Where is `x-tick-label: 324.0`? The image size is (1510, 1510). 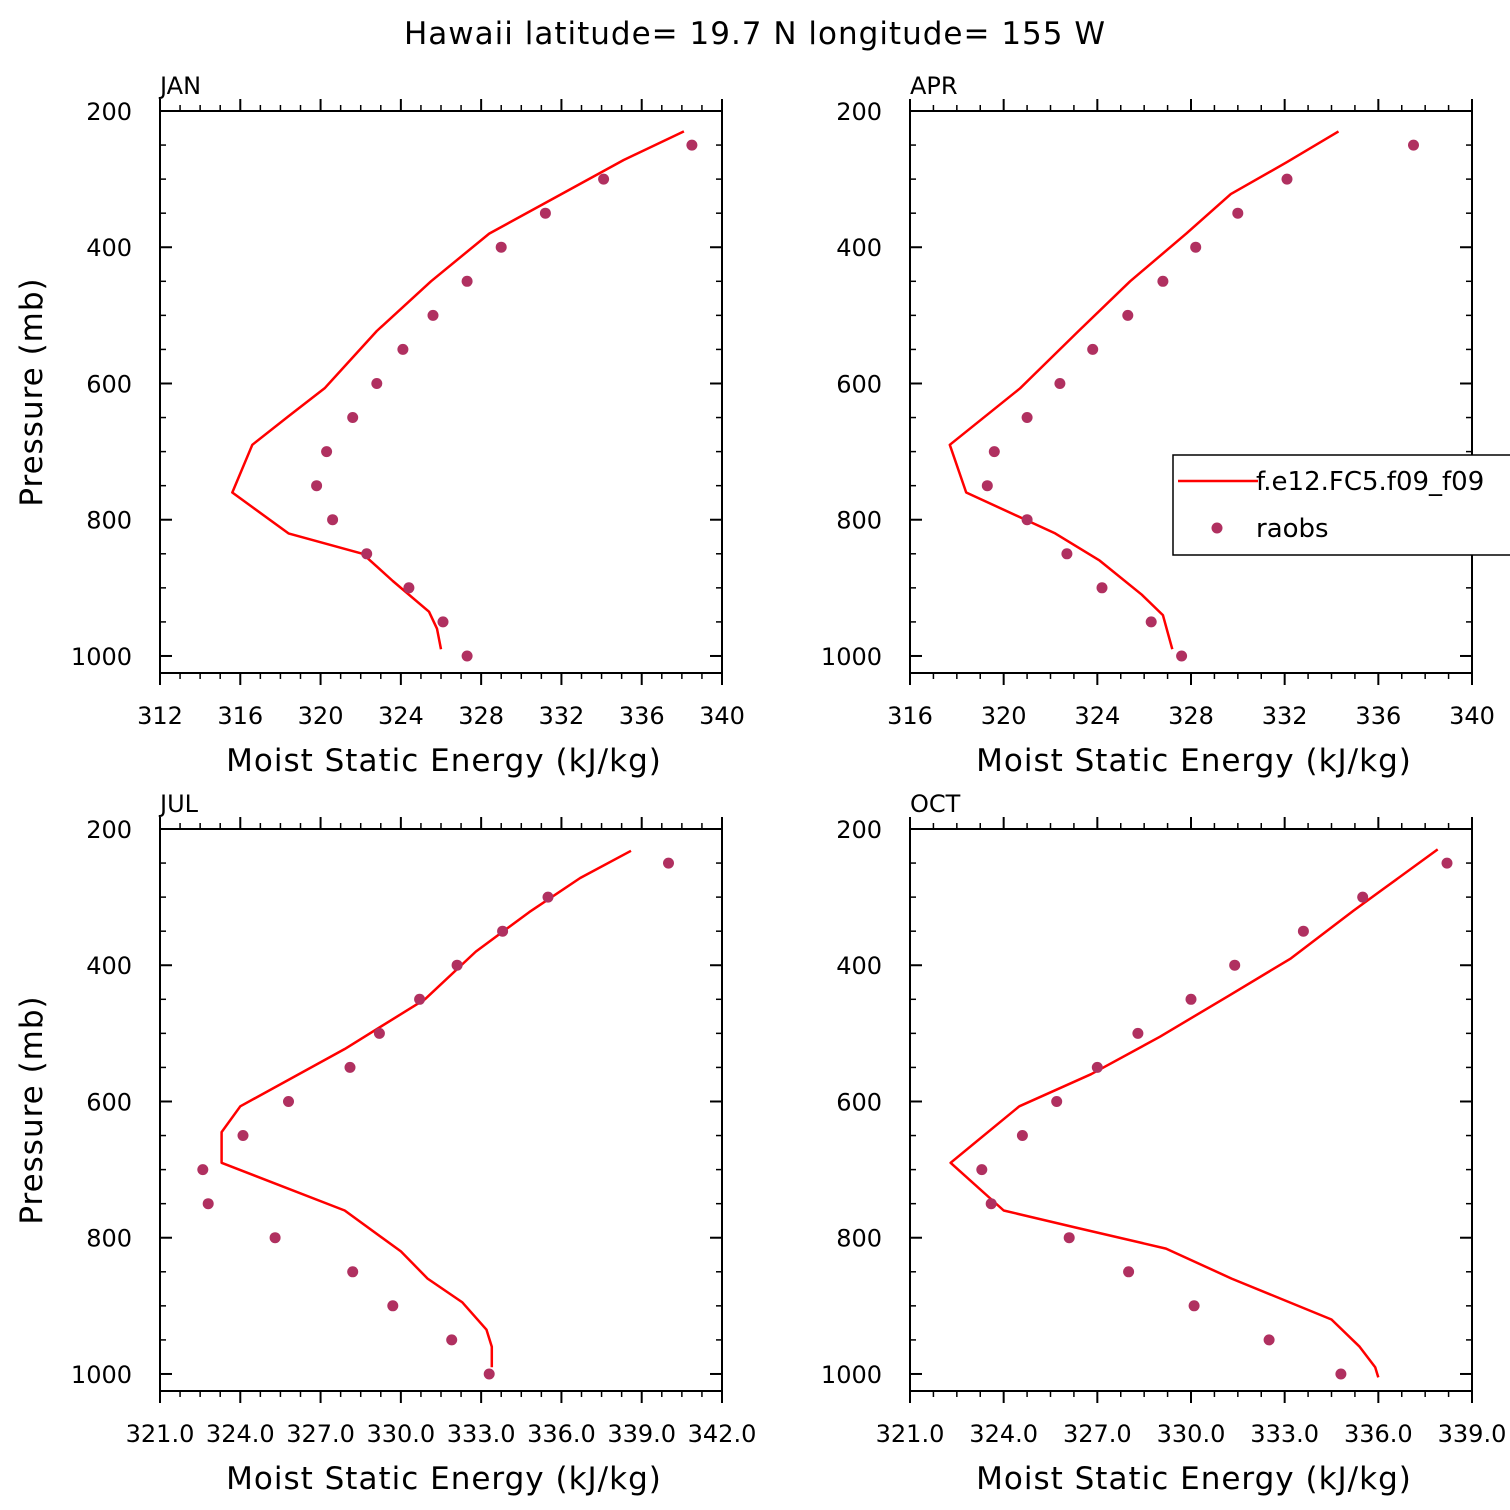 x-tick-label: 324.0 is located at coordinates (240, 1434).